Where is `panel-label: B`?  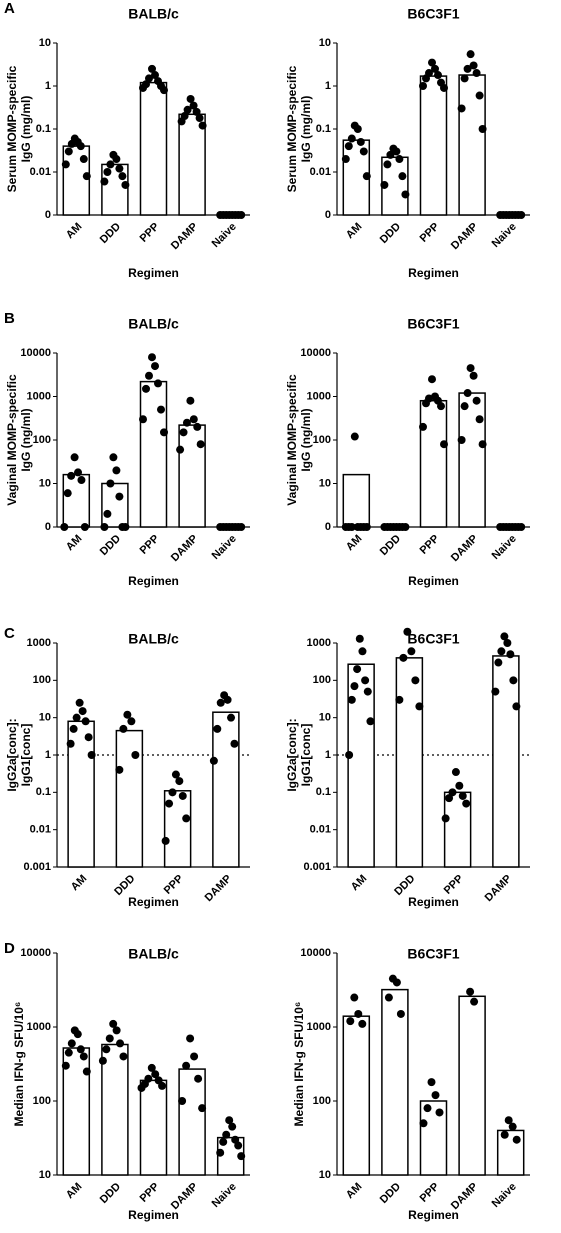
panel-label: B is located at coordinates (9, 318).